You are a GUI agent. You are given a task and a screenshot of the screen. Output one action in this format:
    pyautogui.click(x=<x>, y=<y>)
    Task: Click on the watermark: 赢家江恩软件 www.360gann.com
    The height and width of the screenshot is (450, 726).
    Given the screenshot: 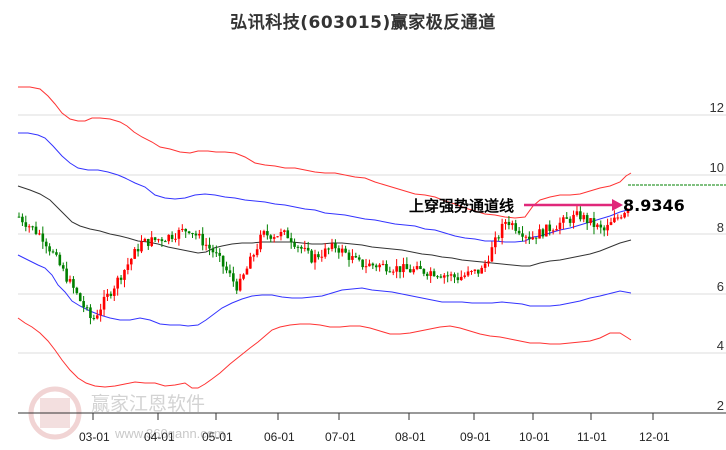 What is the action you would take?
    pyautogui.click(x=126, y=413)
    